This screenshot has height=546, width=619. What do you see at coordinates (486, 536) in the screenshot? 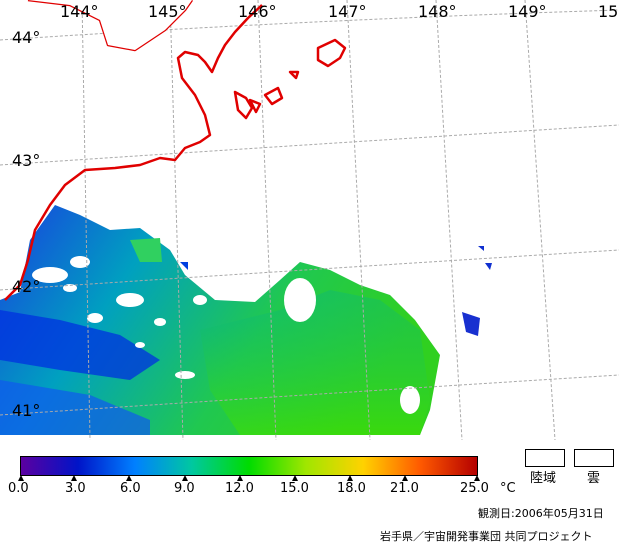
I see `credit-line: 岩手県／宇宙開発事業団 共同プロジェクト` at bounding box center [486, 536].